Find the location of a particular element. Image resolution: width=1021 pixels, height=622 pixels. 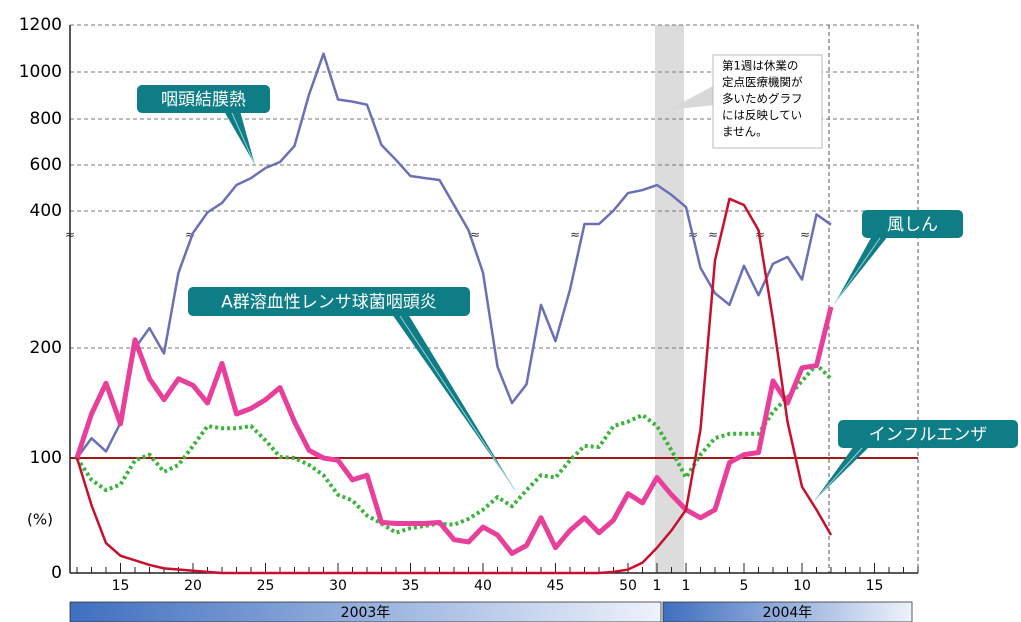

note-box is located at coordinates (767, 101).